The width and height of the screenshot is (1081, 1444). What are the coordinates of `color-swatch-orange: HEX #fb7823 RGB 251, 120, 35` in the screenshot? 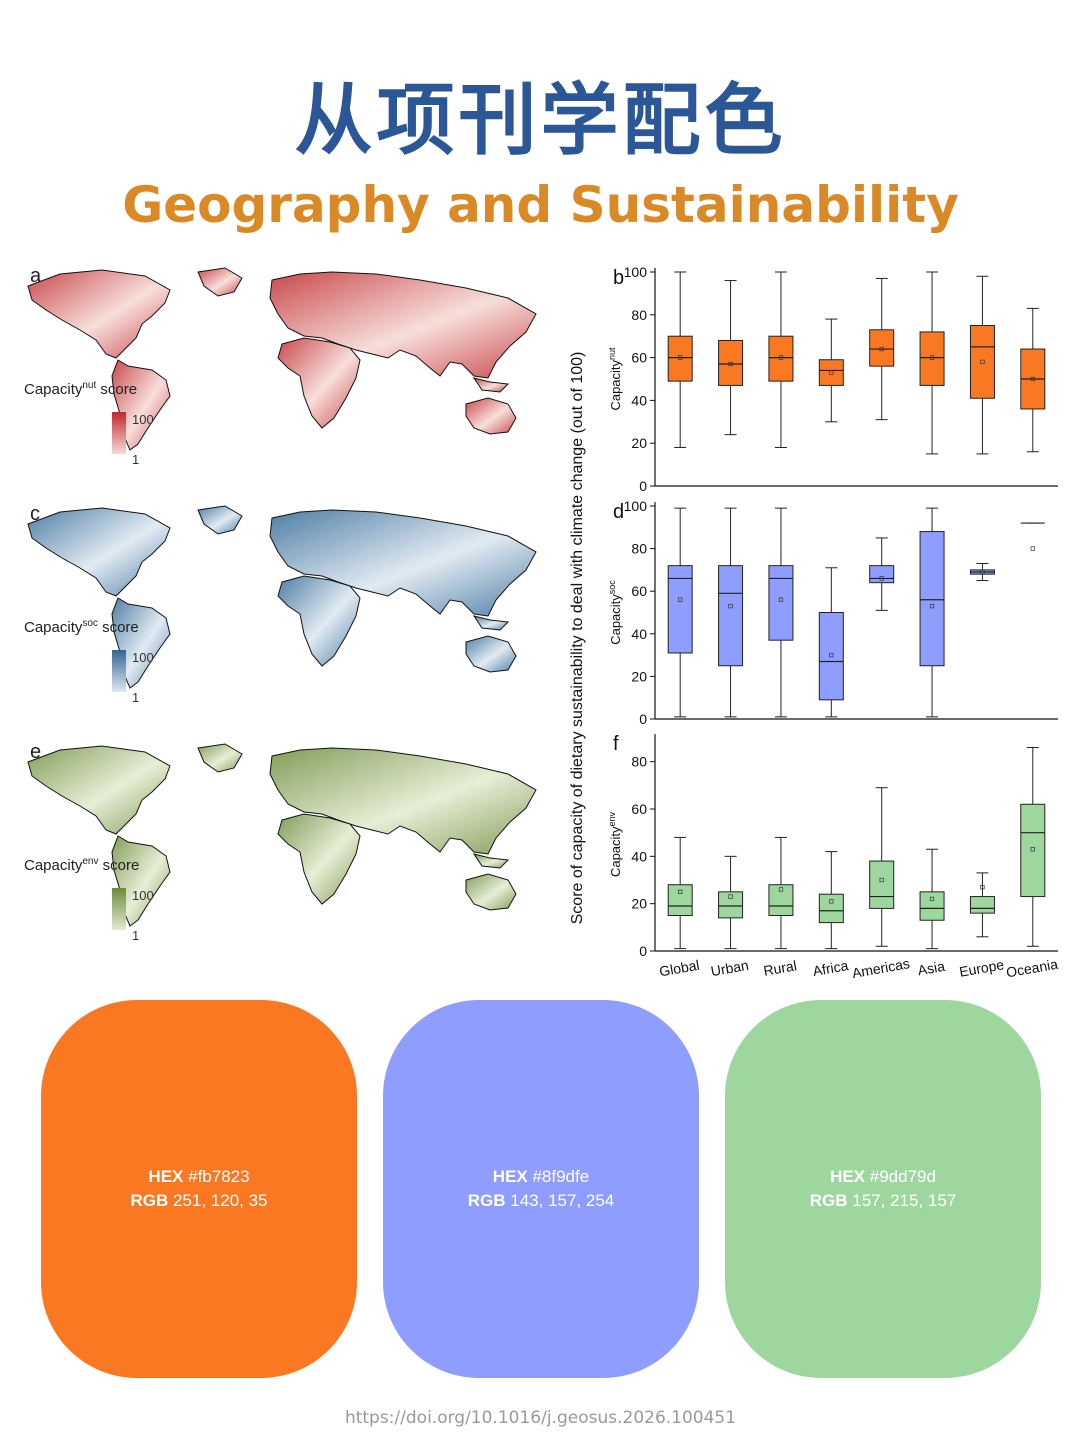 It's located at (199, 1189).